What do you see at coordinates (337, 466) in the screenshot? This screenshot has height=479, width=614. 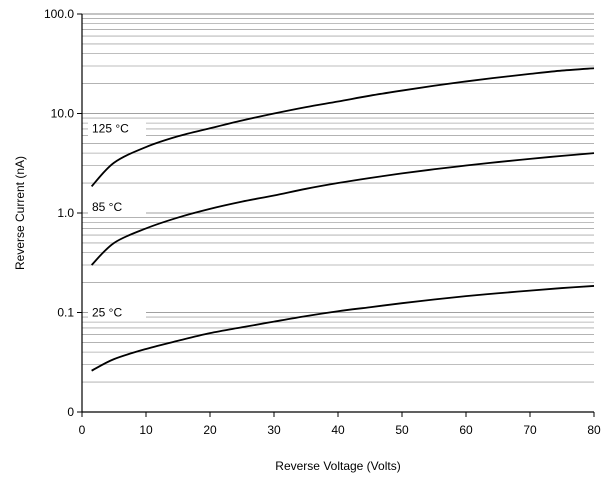 I see `x-axis-title: Reverse Voltage (Volts)` at bounding box center [337, 466].